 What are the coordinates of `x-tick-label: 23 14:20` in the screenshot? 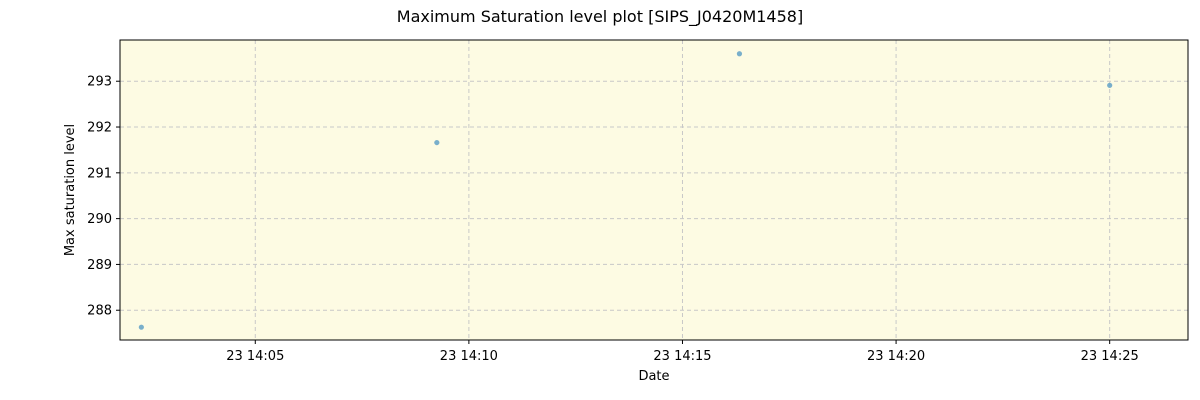 It's located at (896, 356).